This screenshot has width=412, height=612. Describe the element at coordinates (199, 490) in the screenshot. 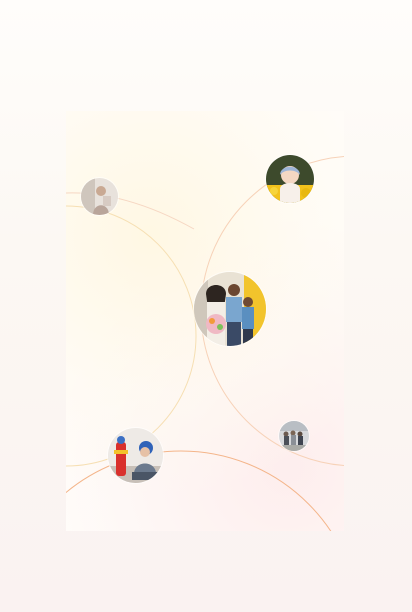

I see `connection-arc-bottom` at that location.